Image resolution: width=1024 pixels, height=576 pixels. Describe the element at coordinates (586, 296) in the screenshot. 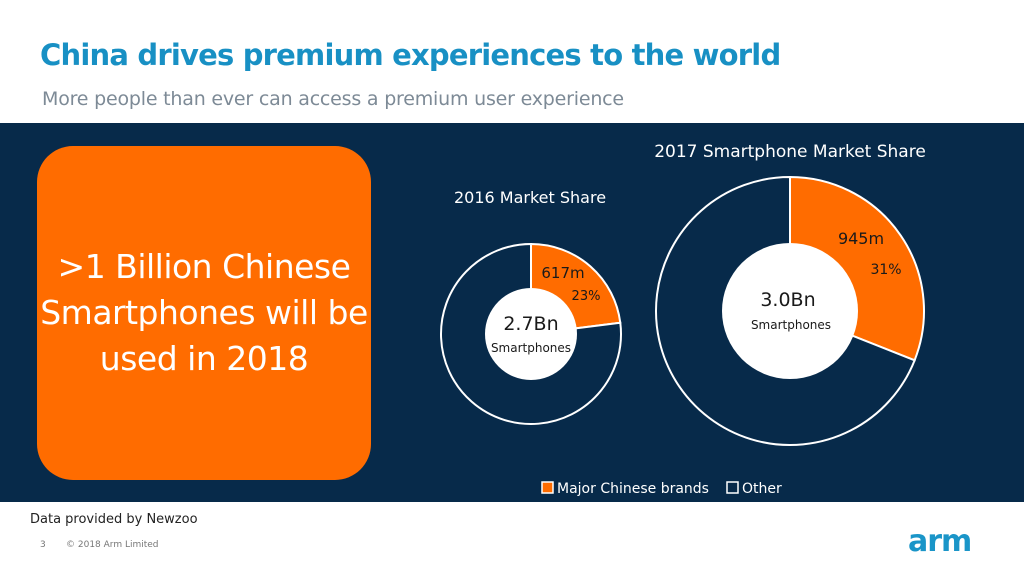

I see `slice-2016-percent-label: 23%` at that location.